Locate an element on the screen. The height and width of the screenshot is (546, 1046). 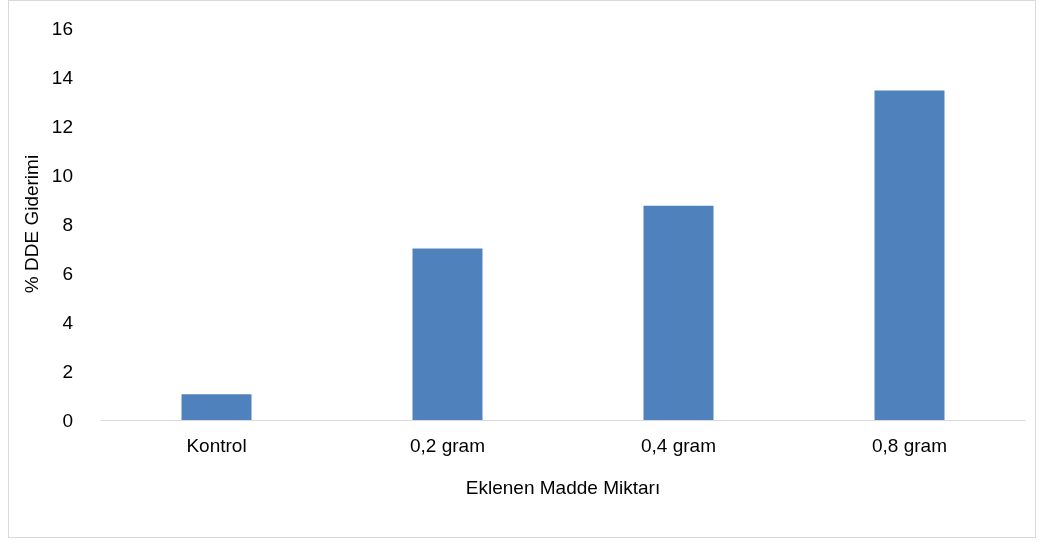
x-tick-label: 0,4 gram is located at coordinates (678, 445).